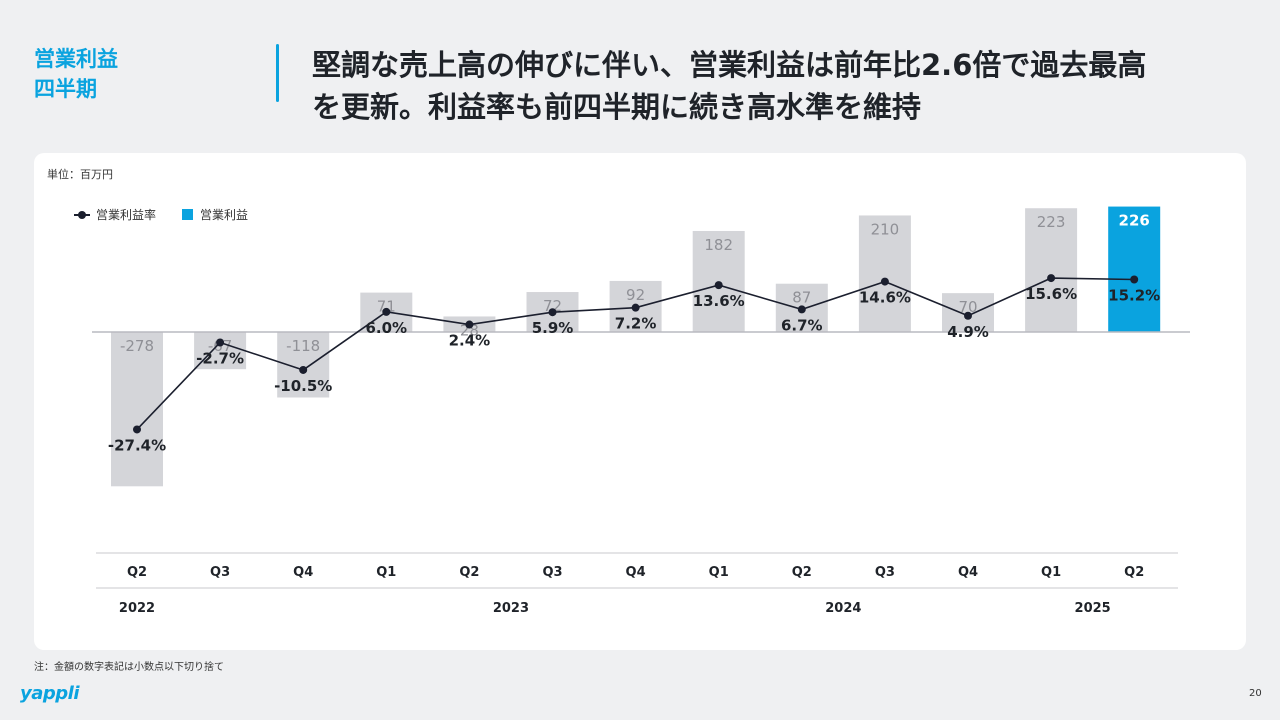 The image size is (1280, 720). What do you see at coordinates (967, 307) in the screenshot?
I see `bar-value-label-10: 70` at bounding box center [967, 307].